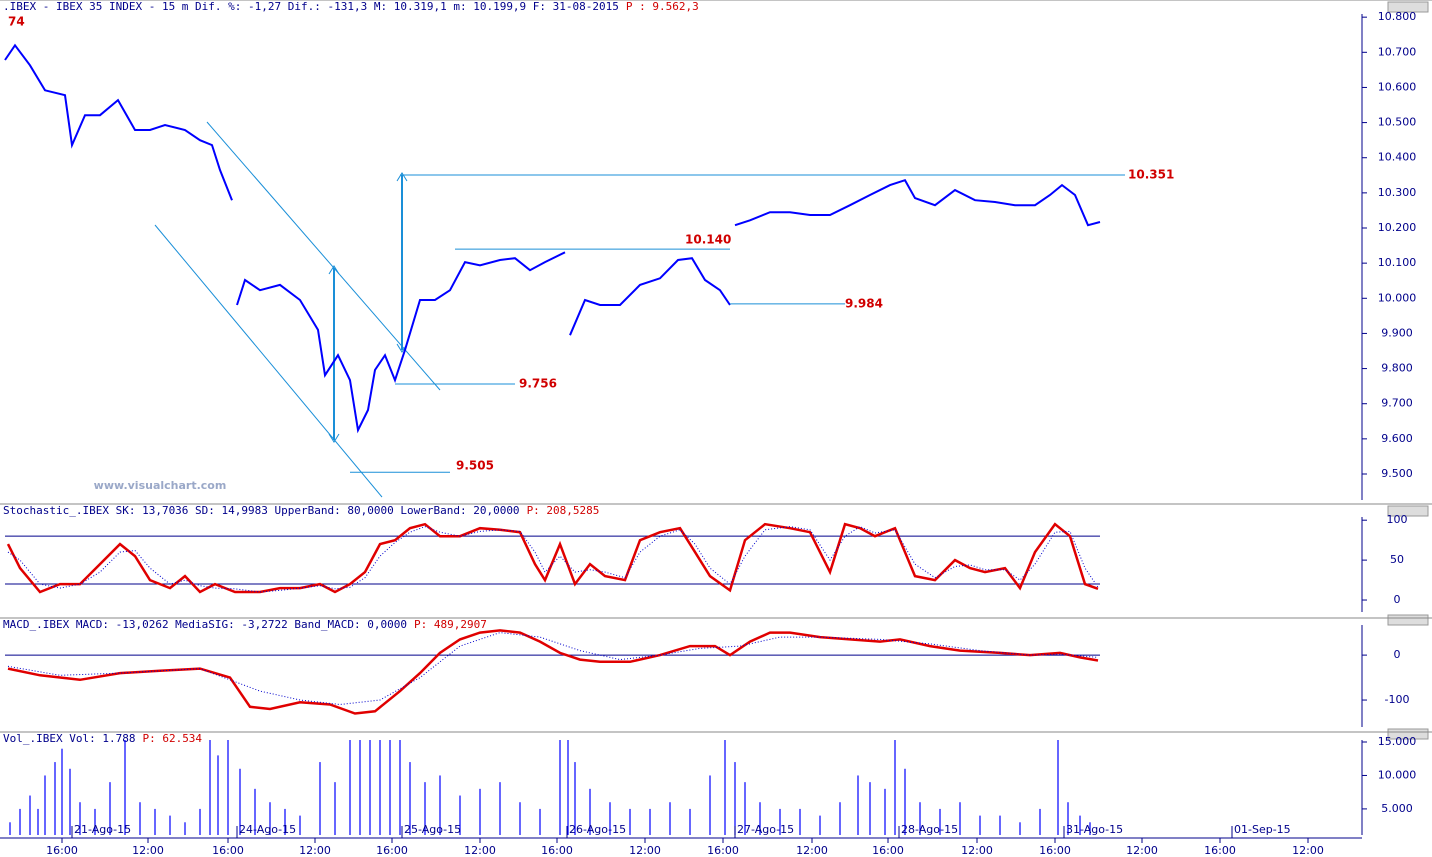  I want to click on panel-title-extra: P: 208,5285, so click(563, 510).